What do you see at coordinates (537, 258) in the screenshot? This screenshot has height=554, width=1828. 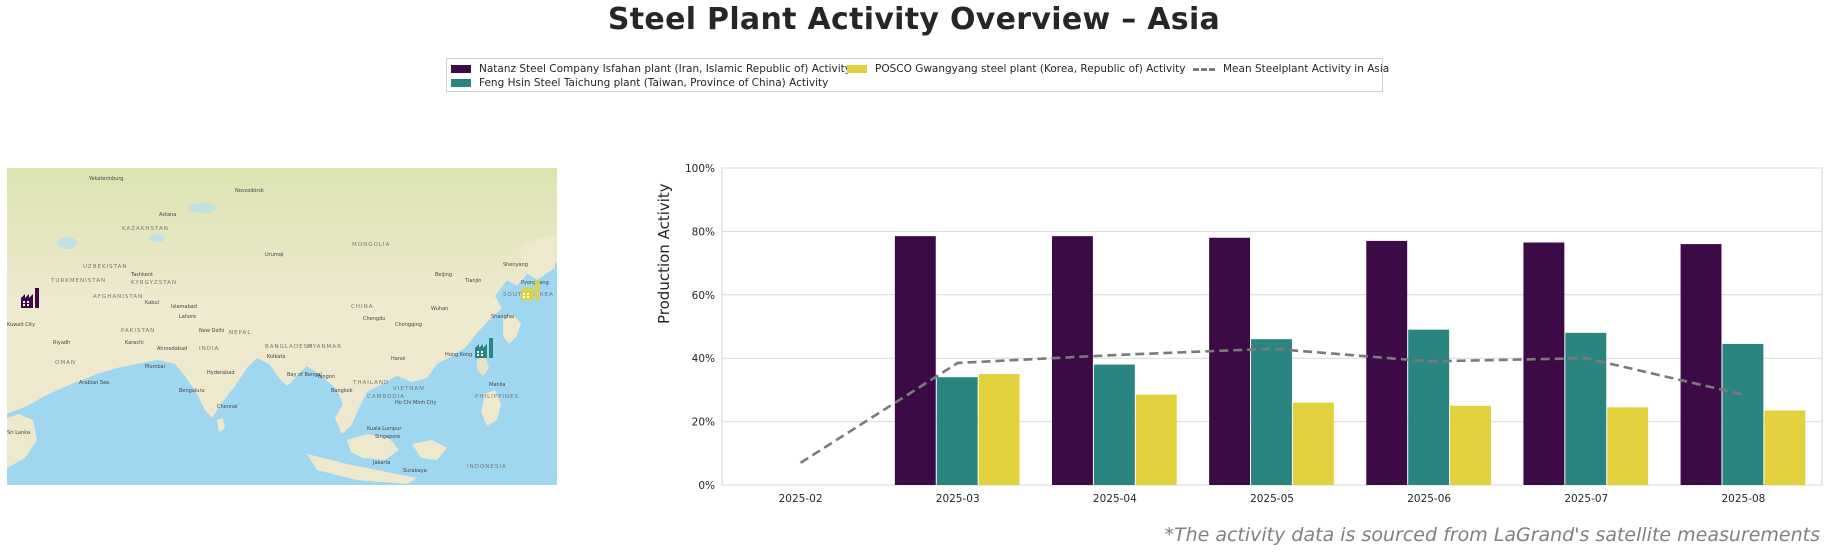 I see `north-east` at bounding box center [537, 258].